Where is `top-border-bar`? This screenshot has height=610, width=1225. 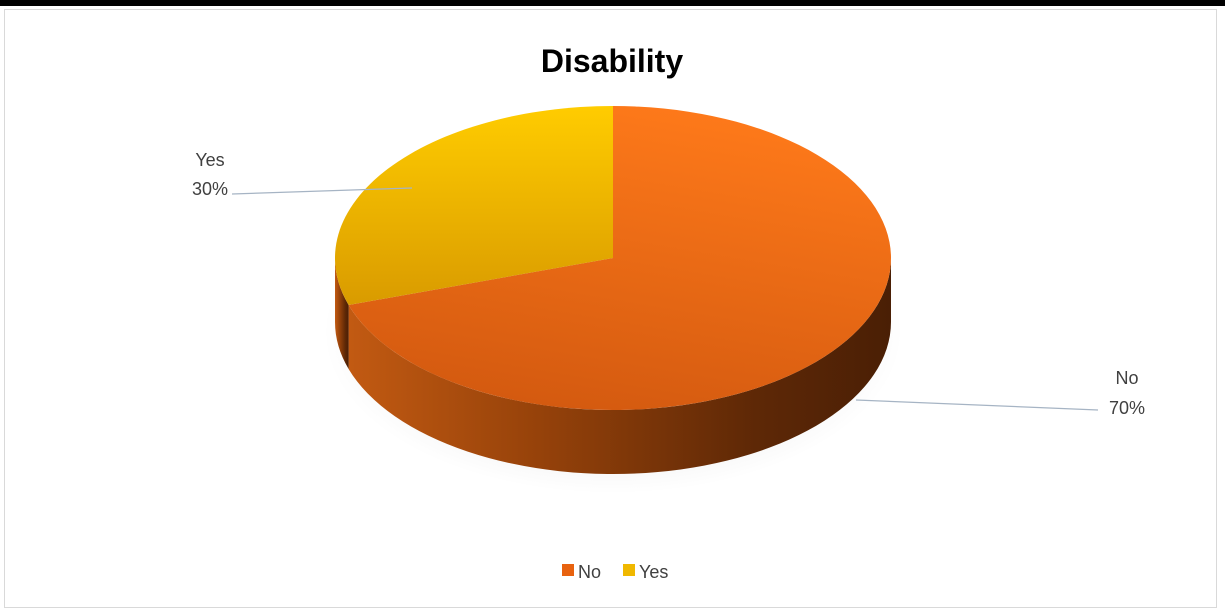
top-border-bar is located at coordinates (612, 3).